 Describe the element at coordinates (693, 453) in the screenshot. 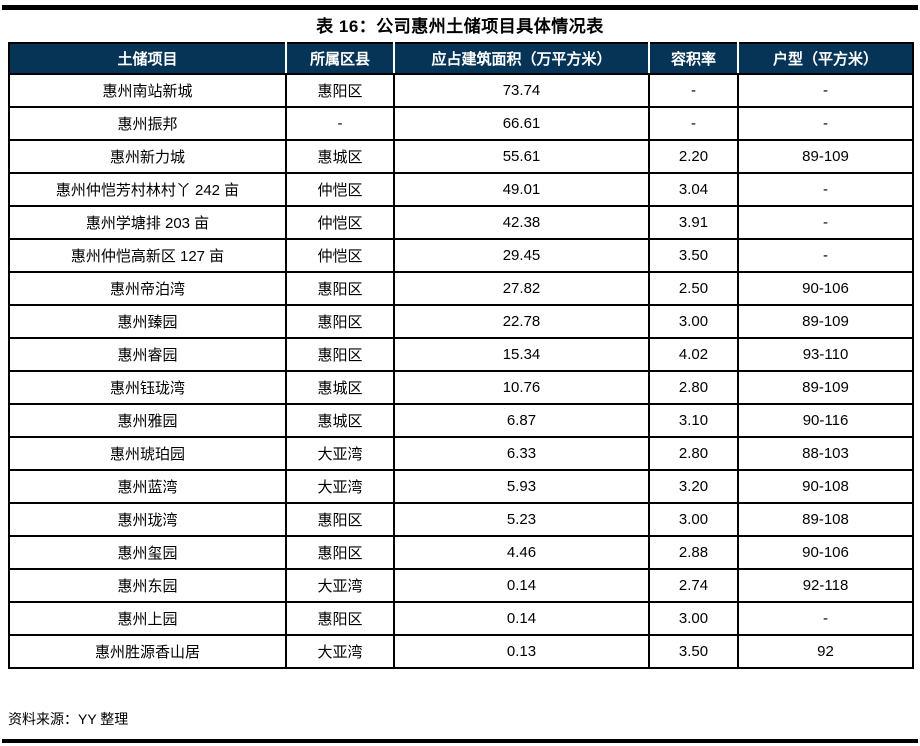

I see `table-cell: 2.80` at that location.